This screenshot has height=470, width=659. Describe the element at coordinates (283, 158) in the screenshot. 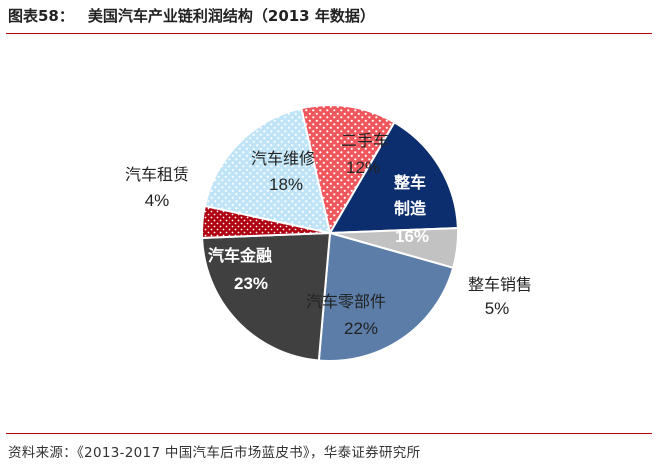

I see `slice-label-7: 汽车维修` at that location.